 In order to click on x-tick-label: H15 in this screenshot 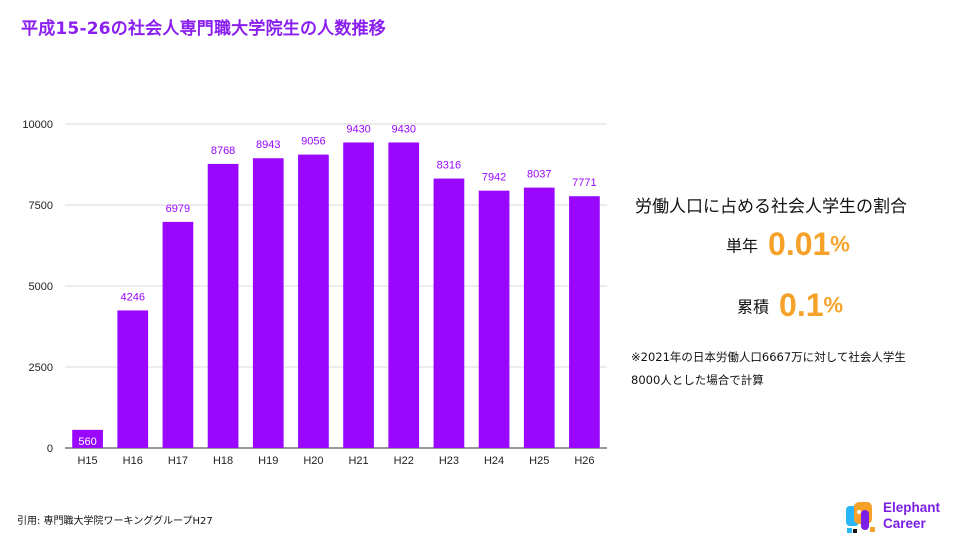, I will do `click(87, 461)`.